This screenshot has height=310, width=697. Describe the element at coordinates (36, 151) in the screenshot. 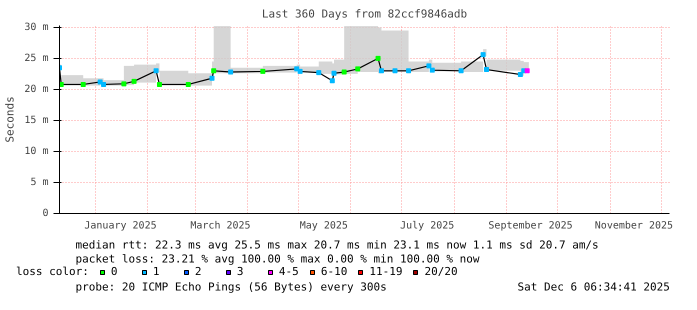

I see `y-tick-label: 10 m` at that location.